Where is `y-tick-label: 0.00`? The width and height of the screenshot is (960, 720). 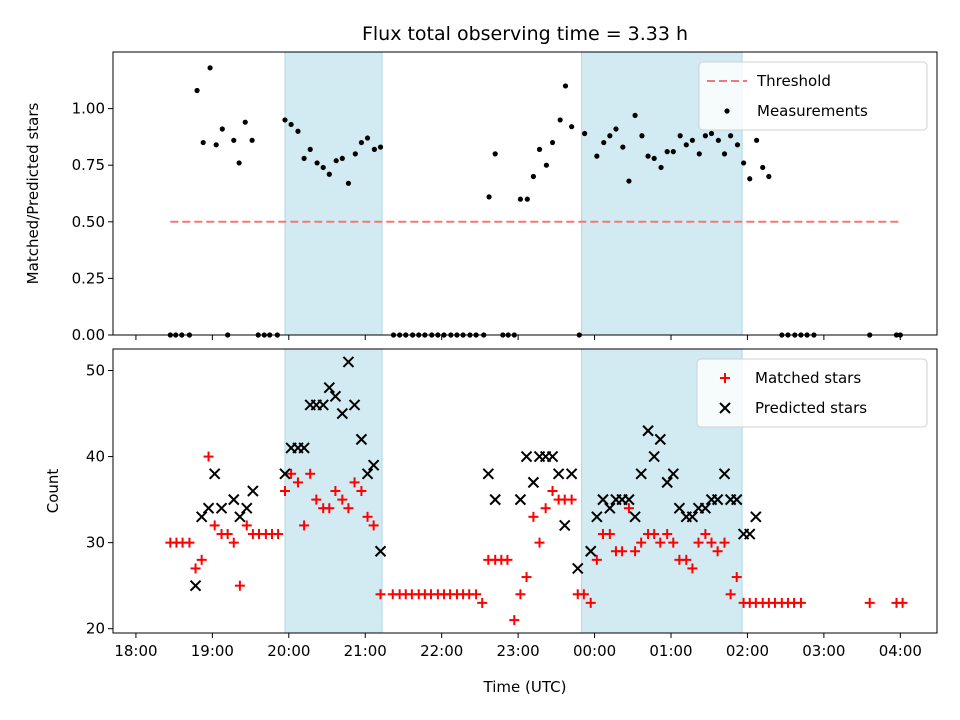
y-tick-label: 0.00 is located at coordinates (88, 335).